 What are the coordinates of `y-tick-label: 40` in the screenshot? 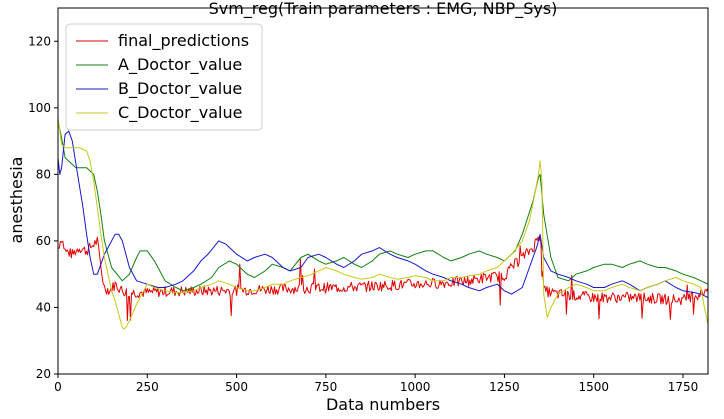 It's located at (43, 307).